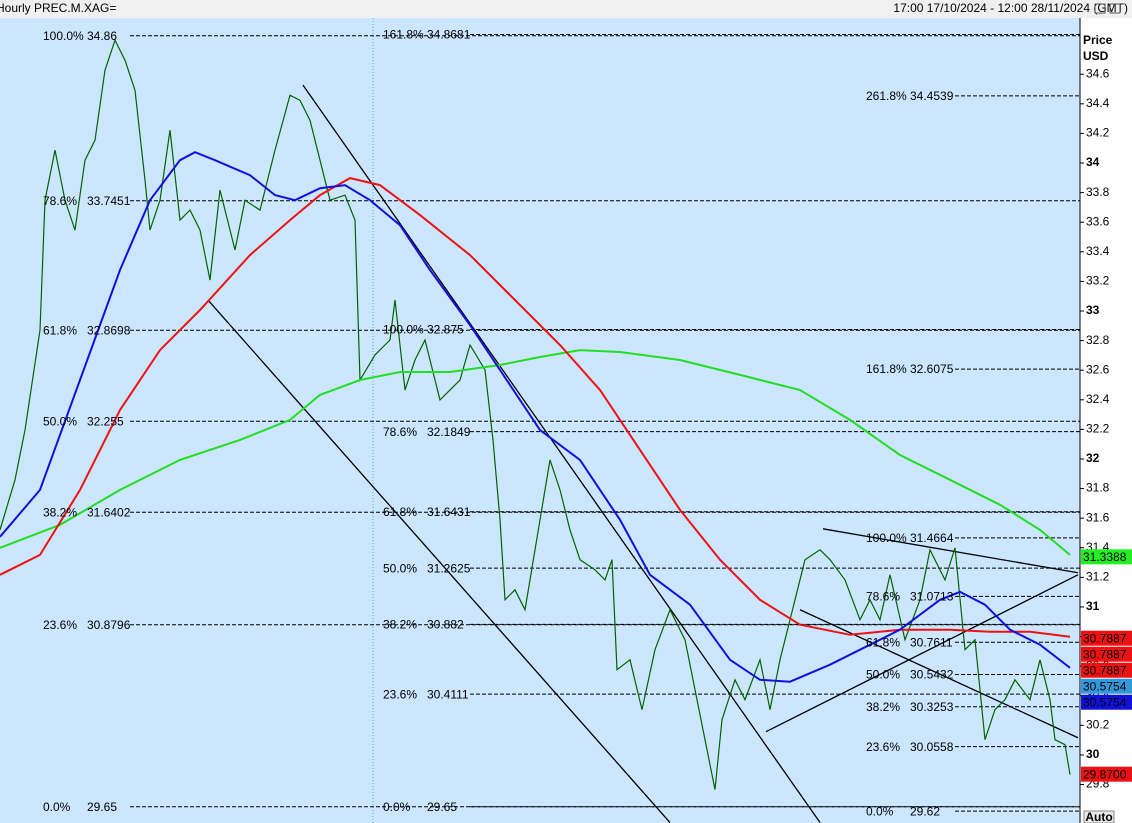  I want to click on y-tick-label: 34, so click(1093, 162).